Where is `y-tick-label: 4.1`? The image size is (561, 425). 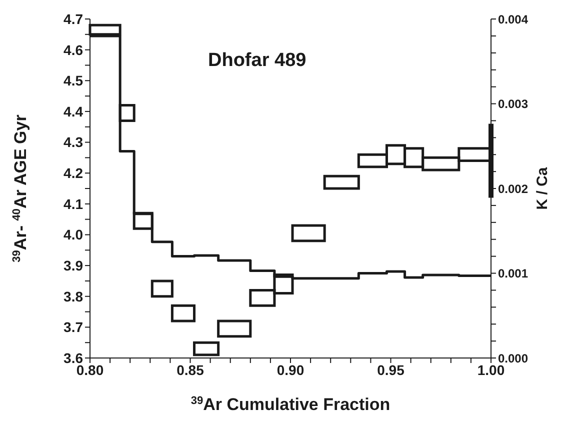 y-tick-label: 4.1 is located at coordinates (74, 204).